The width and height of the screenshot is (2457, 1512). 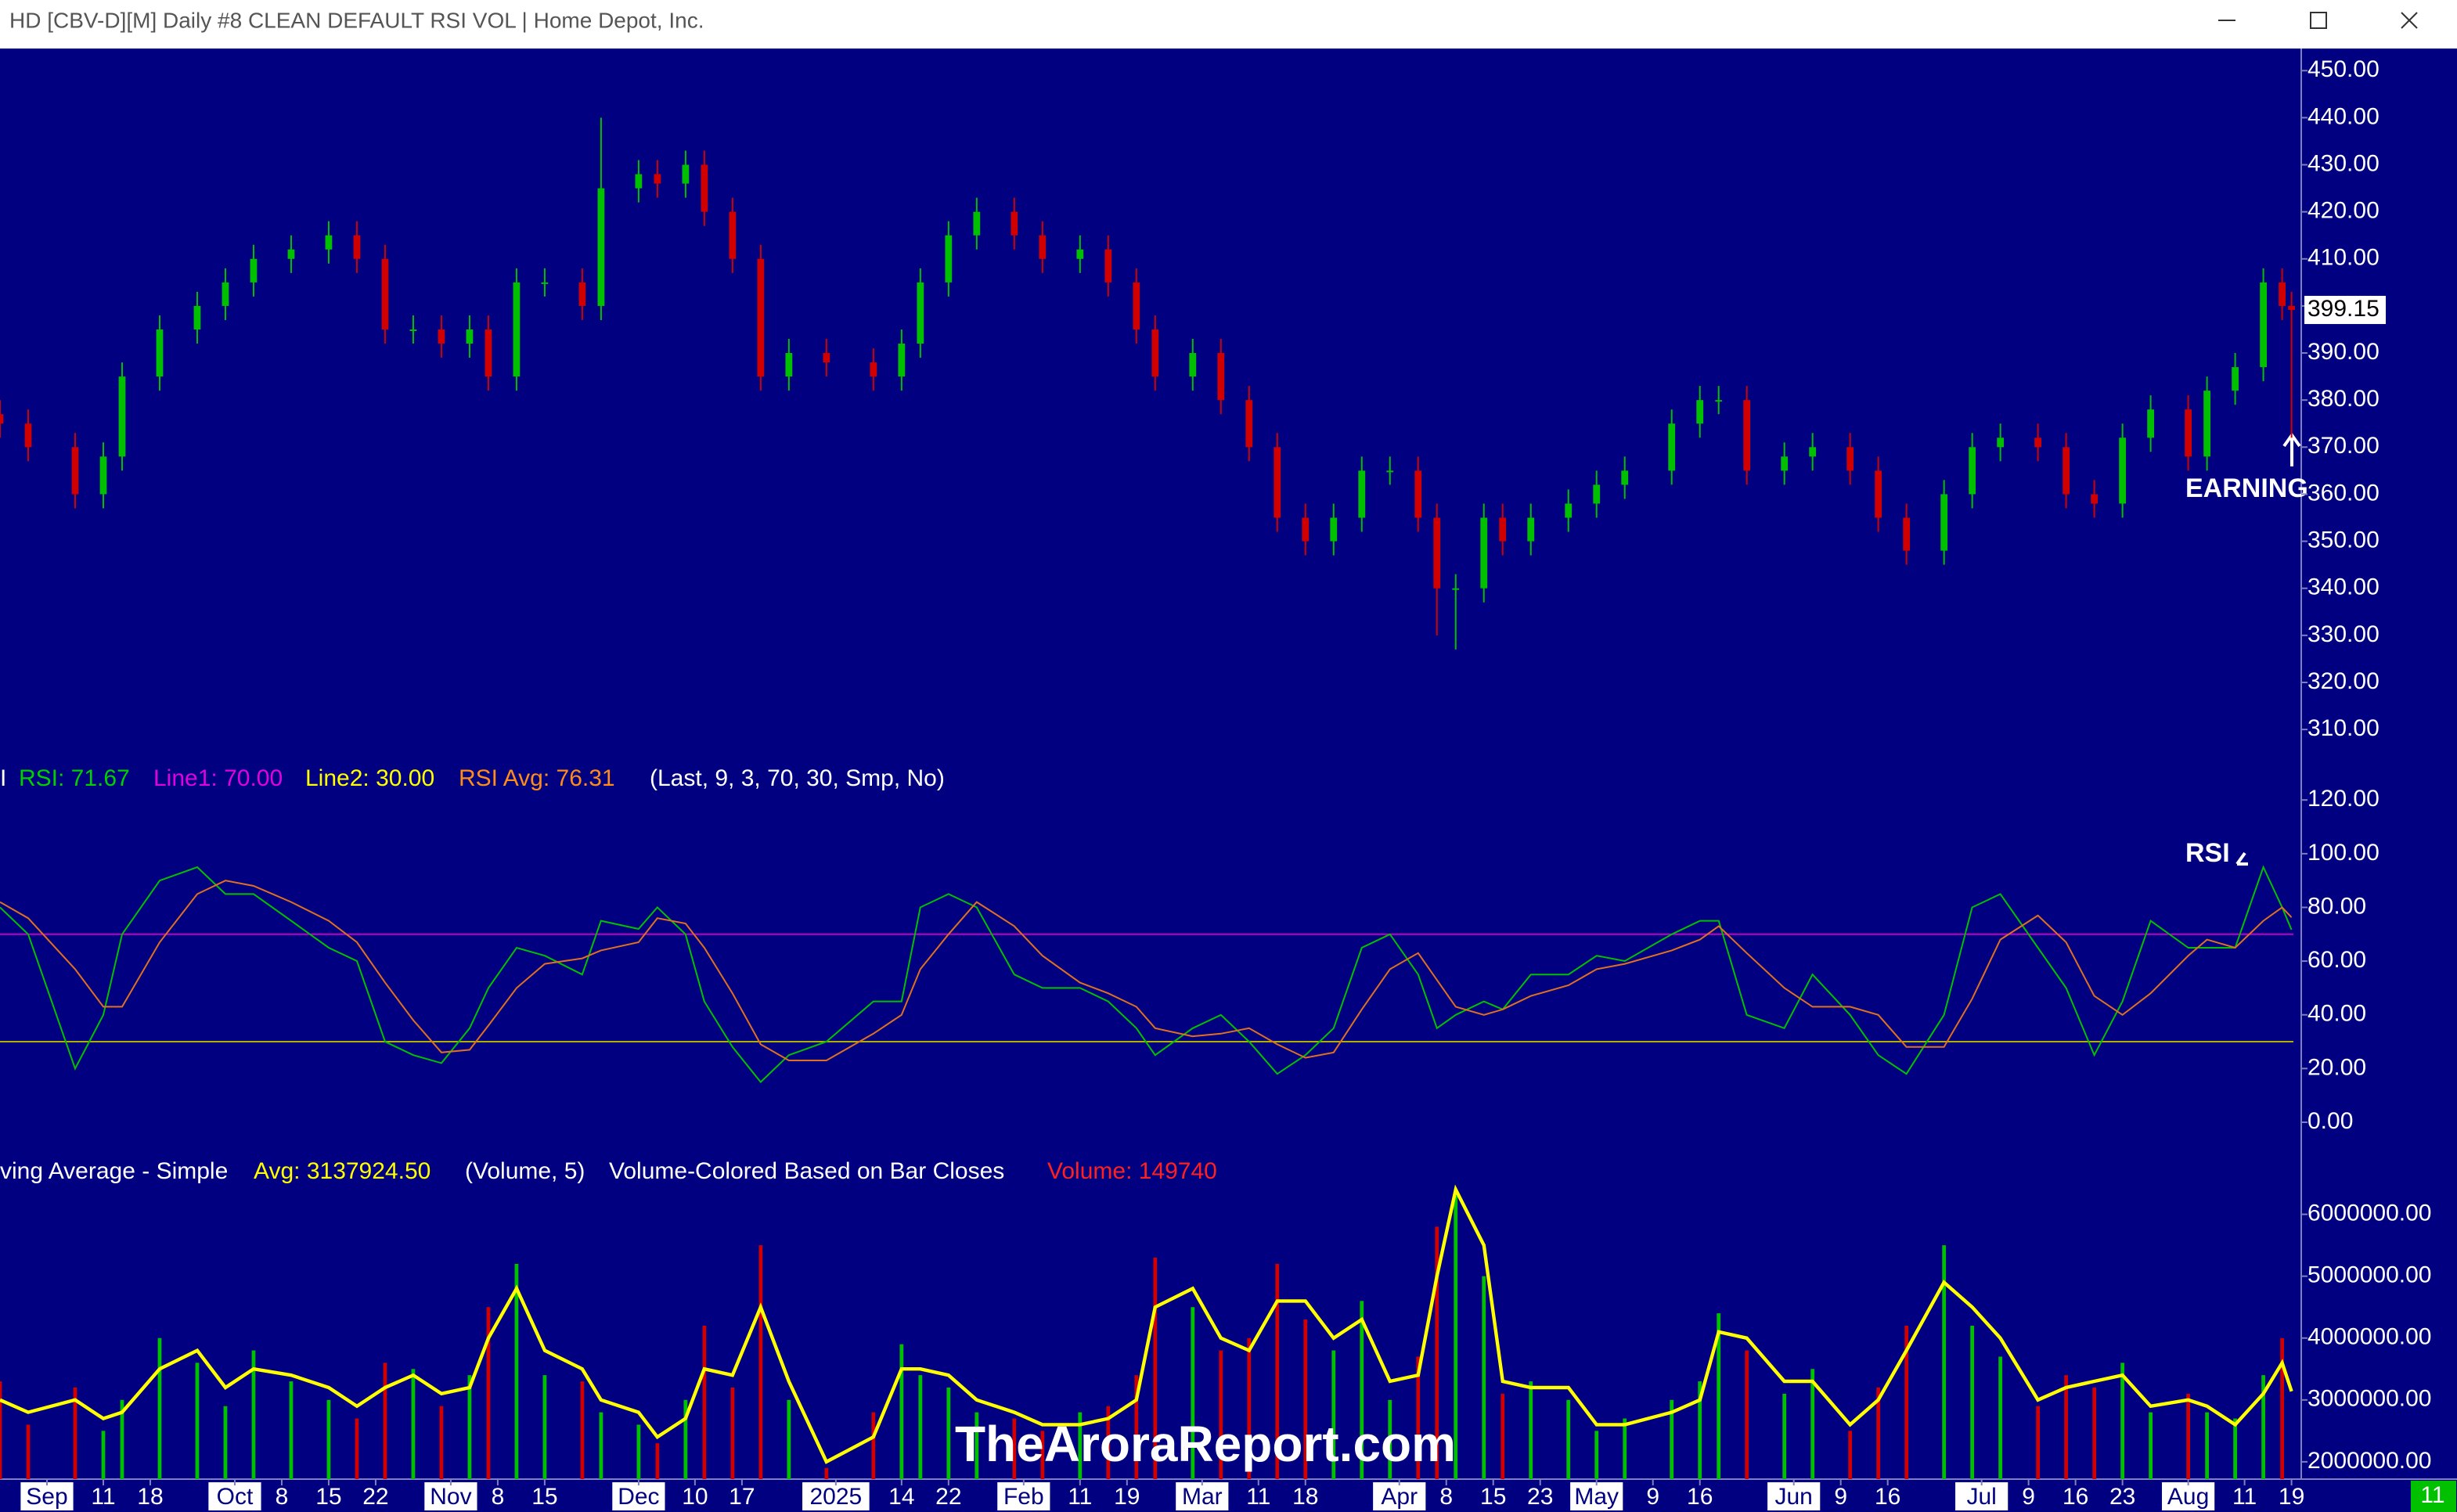 I want to click on maximize-button, so click(x=2318, y=20).